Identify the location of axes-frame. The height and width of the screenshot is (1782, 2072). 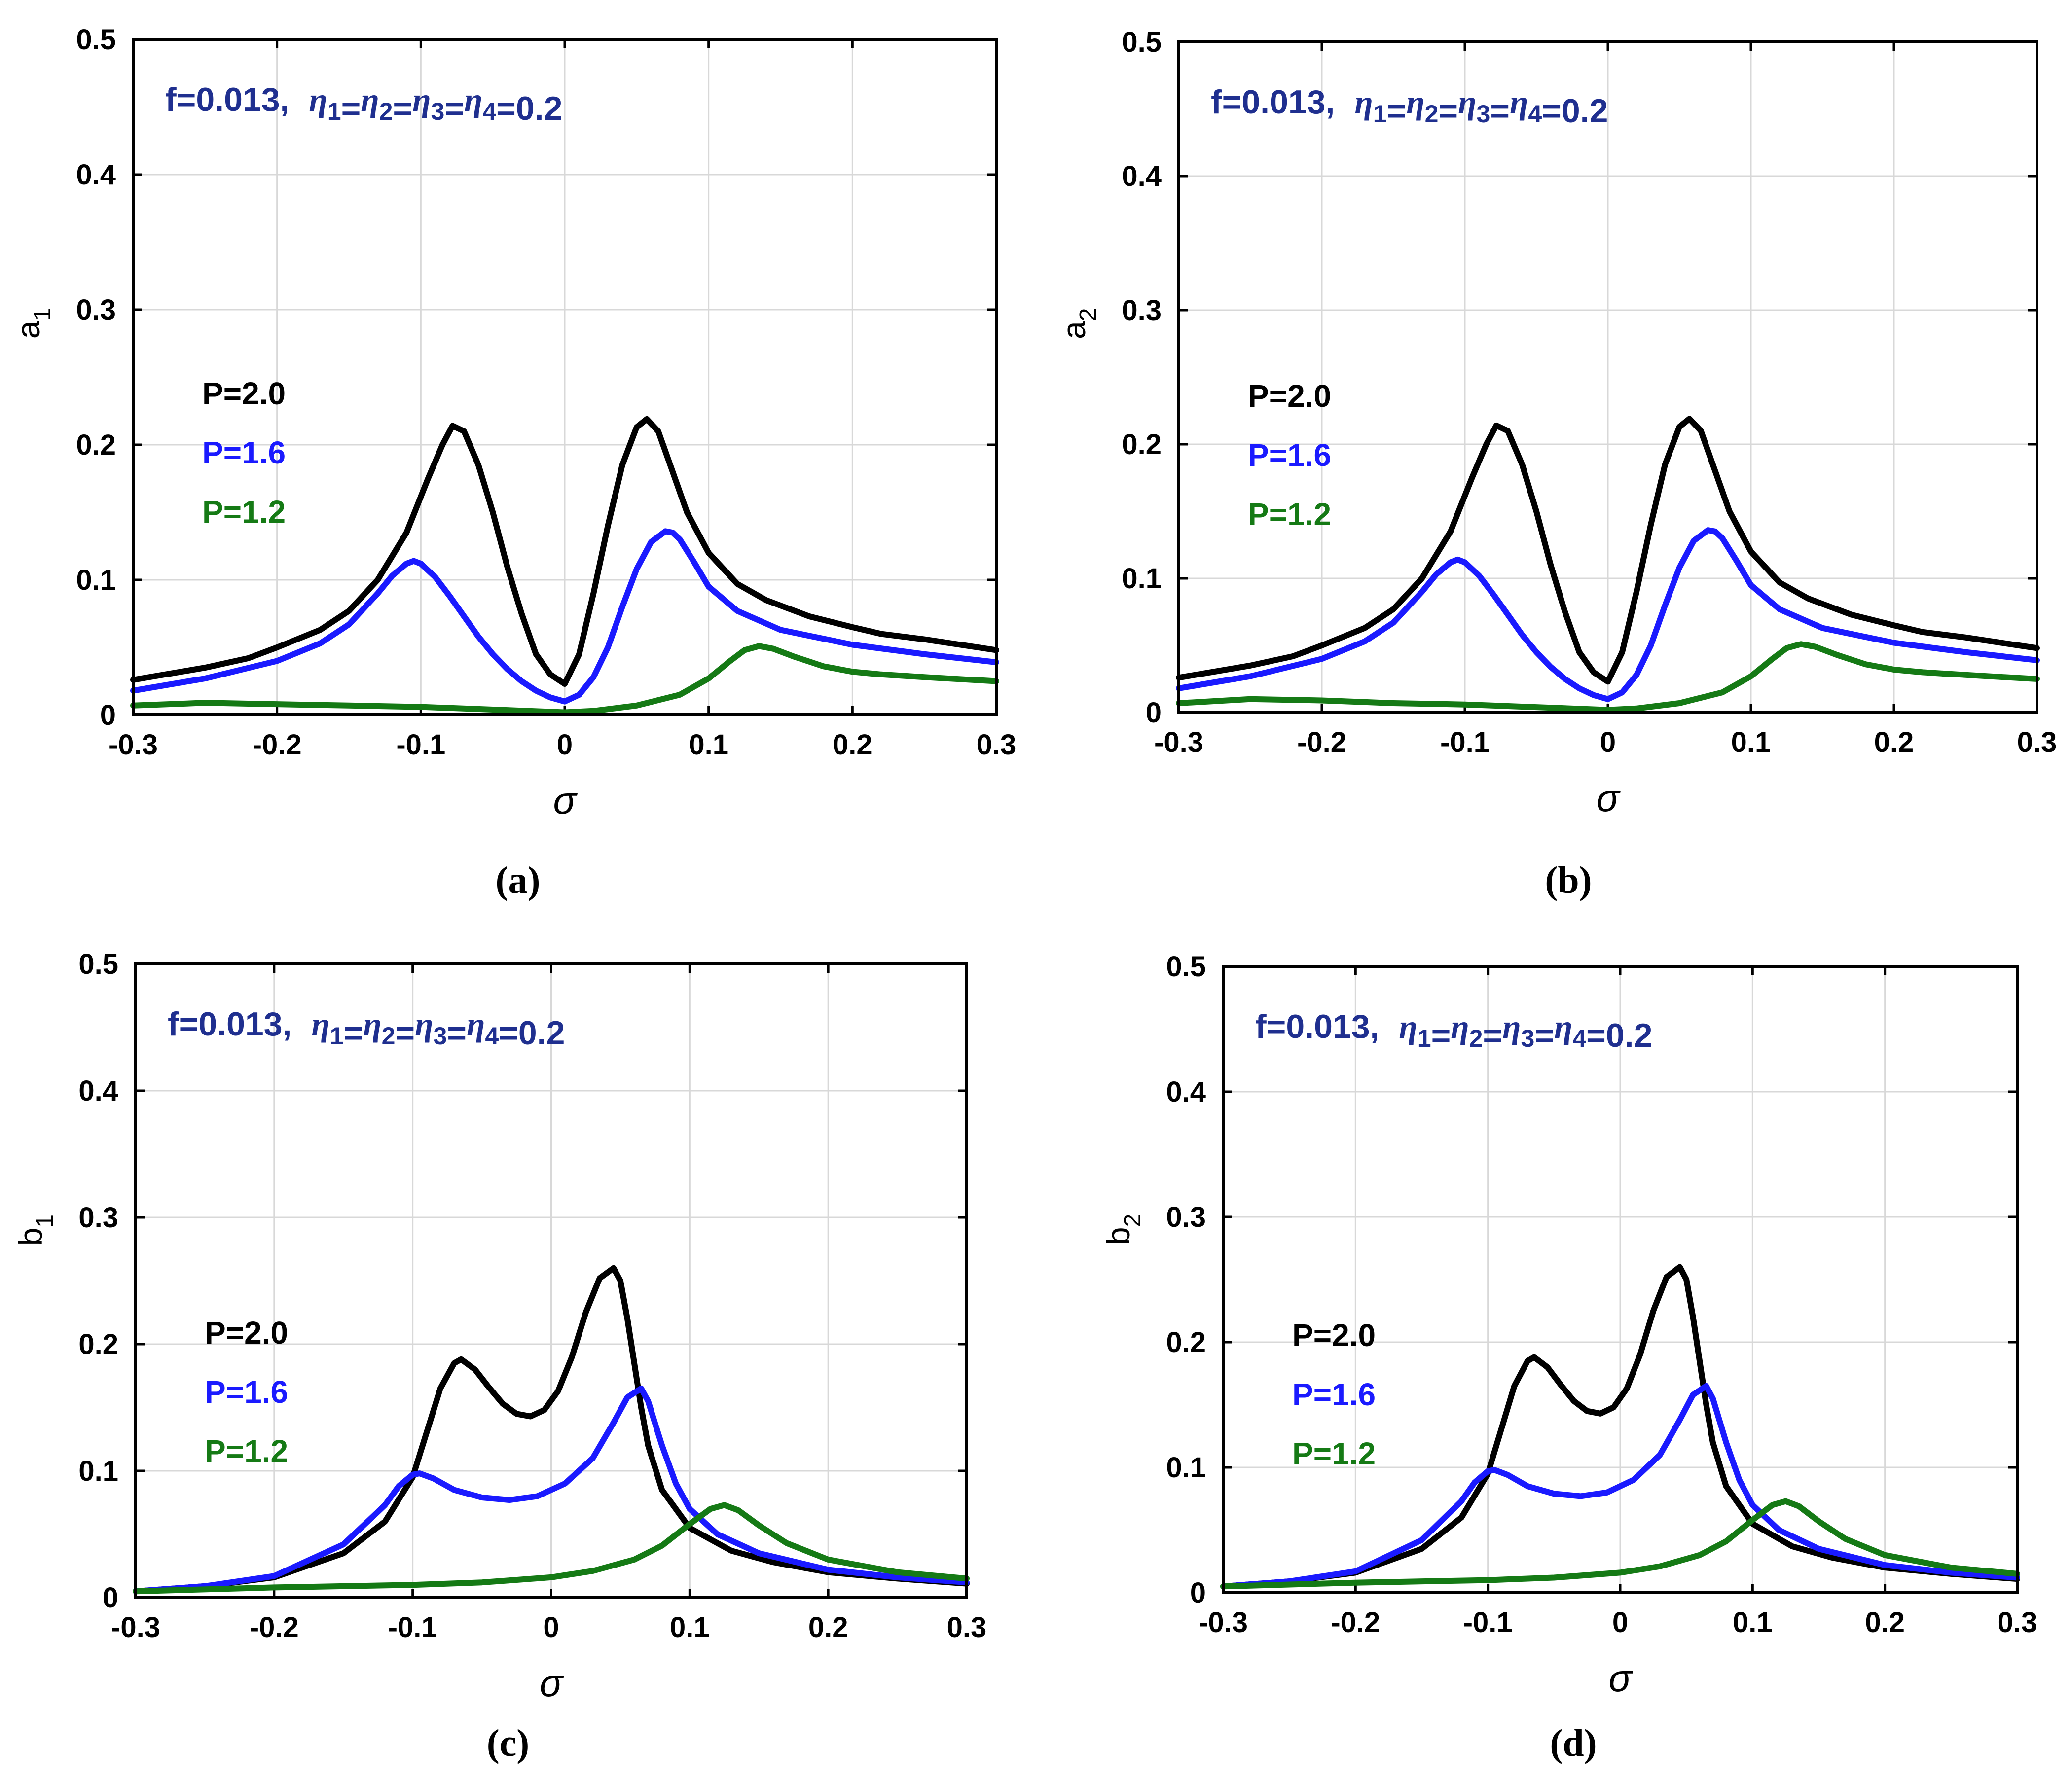
(1620, 1279).